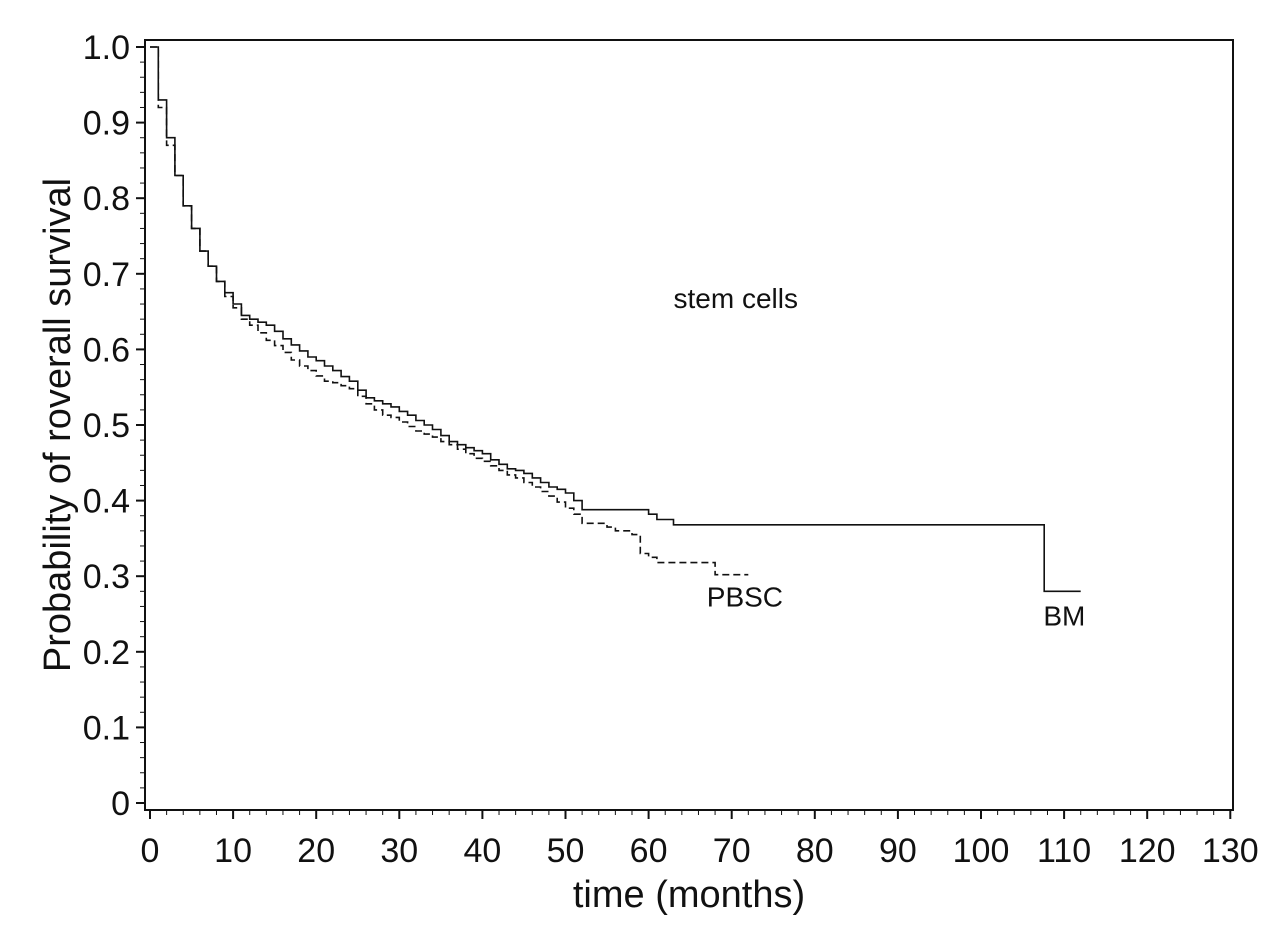 The image size is (1280, 947). Describe the element at coordinates (898, 851) in the screenshot. I see `x-tick-label: 90` at that location.